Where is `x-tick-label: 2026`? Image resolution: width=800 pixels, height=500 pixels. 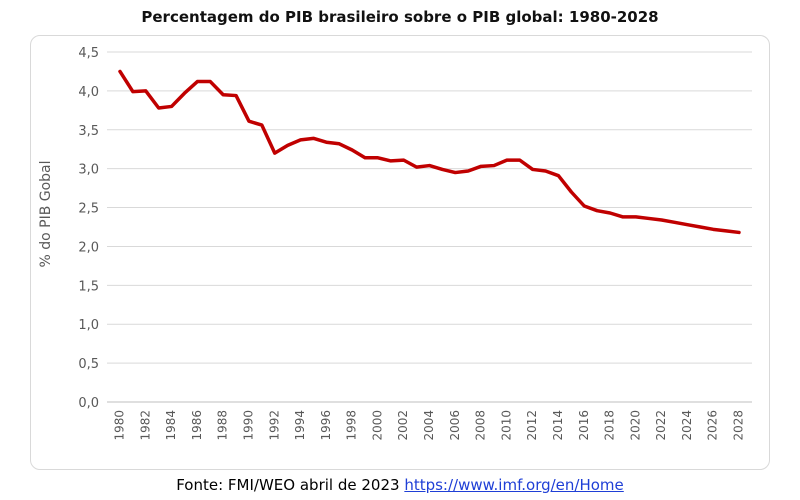 x-tick-label: 2026 is located at coordinates (713, 425).